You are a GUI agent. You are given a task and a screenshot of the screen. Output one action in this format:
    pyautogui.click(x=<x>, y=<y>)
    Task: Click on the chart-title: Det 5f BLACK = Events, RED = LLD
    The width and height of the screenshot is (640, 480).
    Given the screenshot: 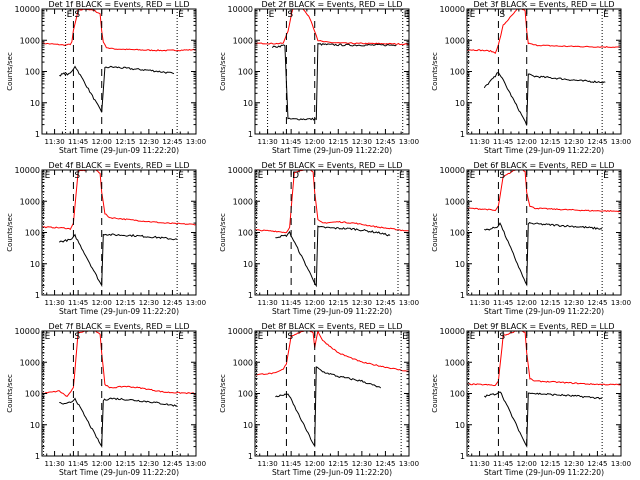 What is the action you would take?
    pyautogui.click(x=331, y=165)
    